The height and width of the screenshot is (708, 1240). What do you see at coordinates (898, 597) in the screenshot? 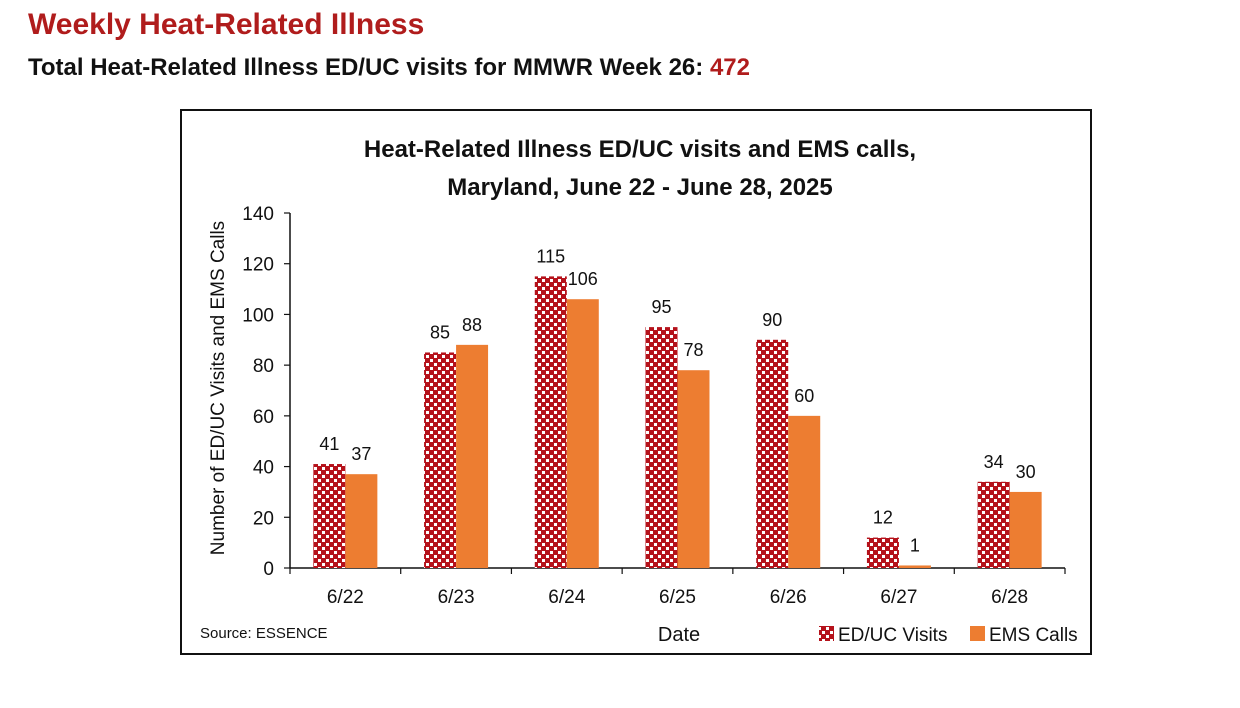
I see `x-tick-label: 6/27` at bounding box center [898, 597].